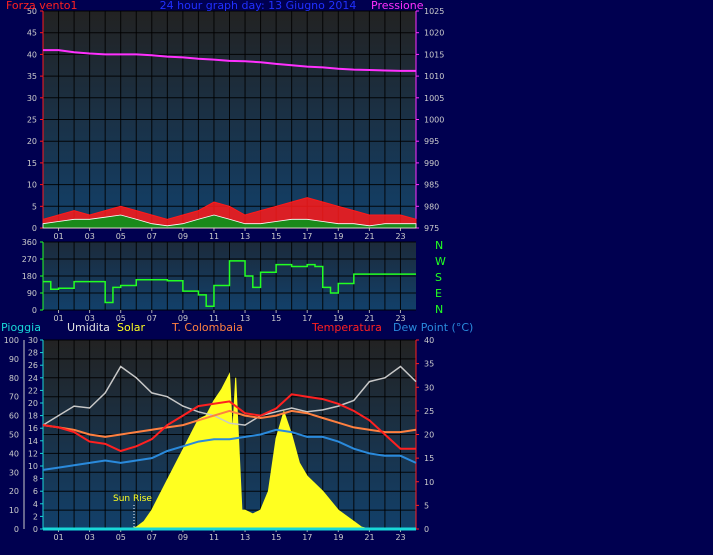  I want to click on wind-y-tick-label: 45, so click(32, 33).